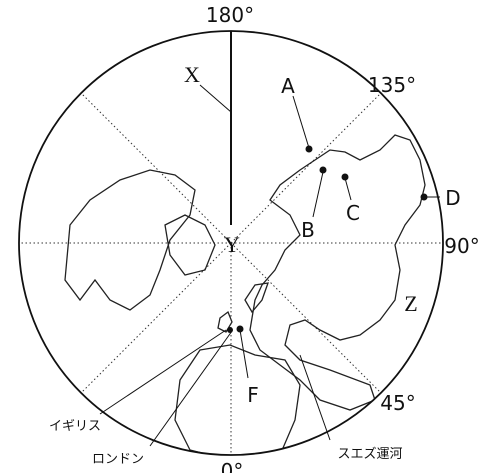 This screenshot has width=502, height=473. Describe the element at coordinates (230, 15) in the screenshot. I see `degree-label: 180°` at that location.